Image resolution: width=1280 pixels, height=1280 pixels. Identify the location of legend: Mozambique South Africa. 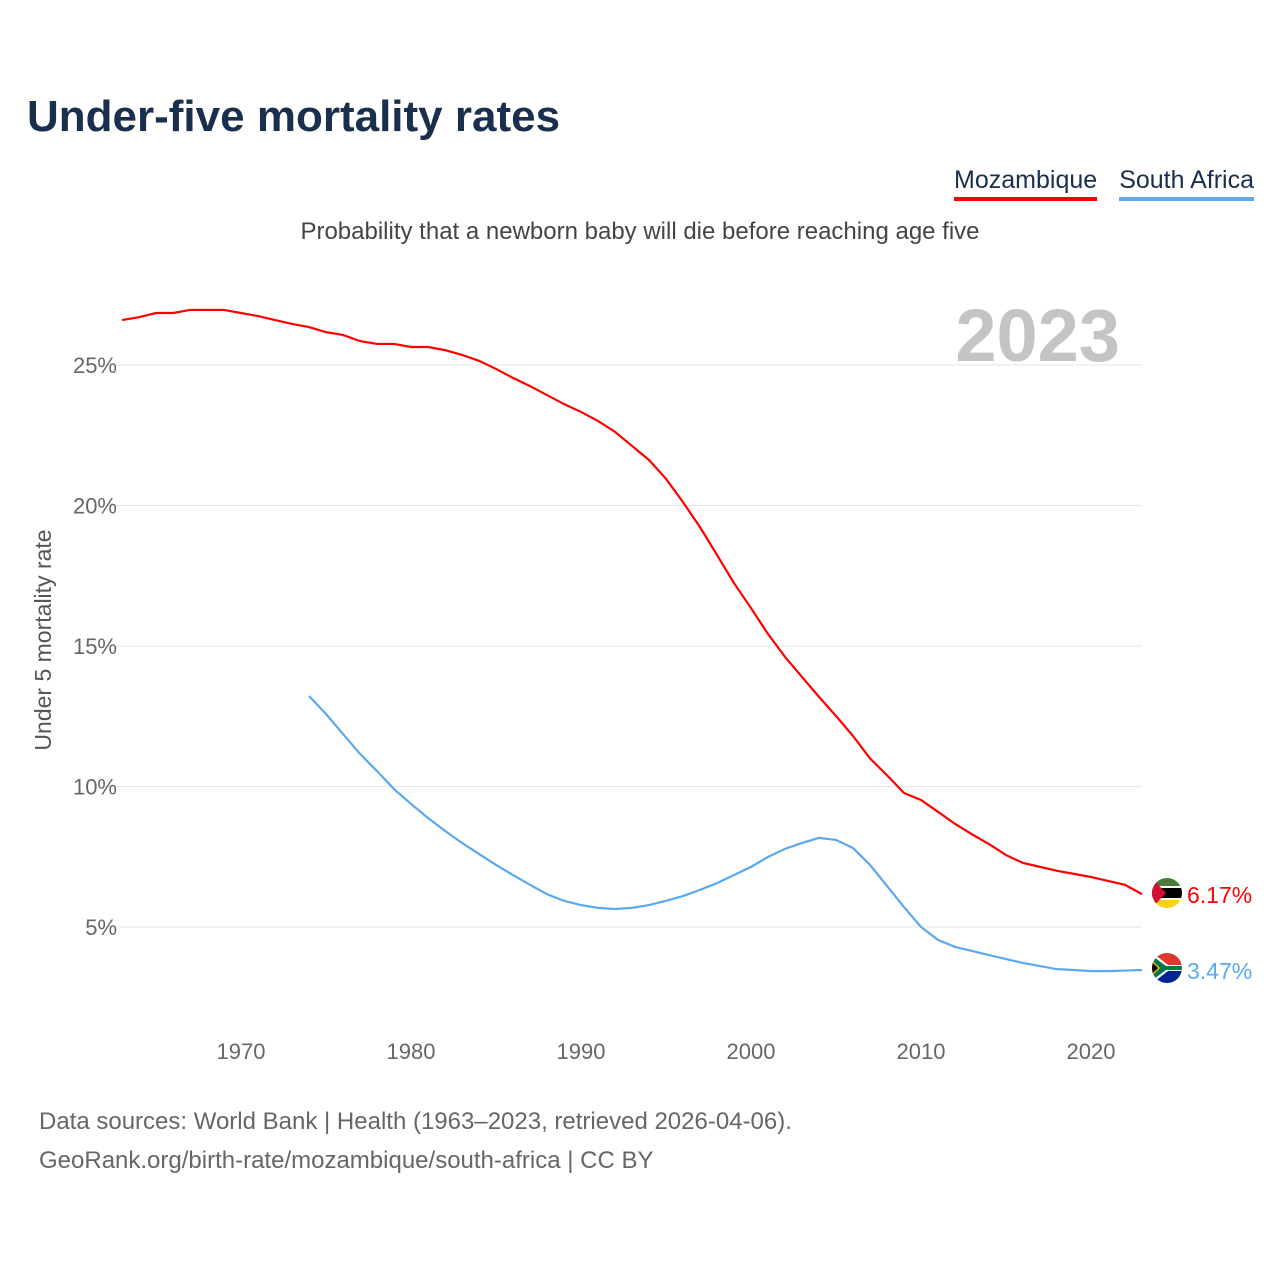
(1104, 183).